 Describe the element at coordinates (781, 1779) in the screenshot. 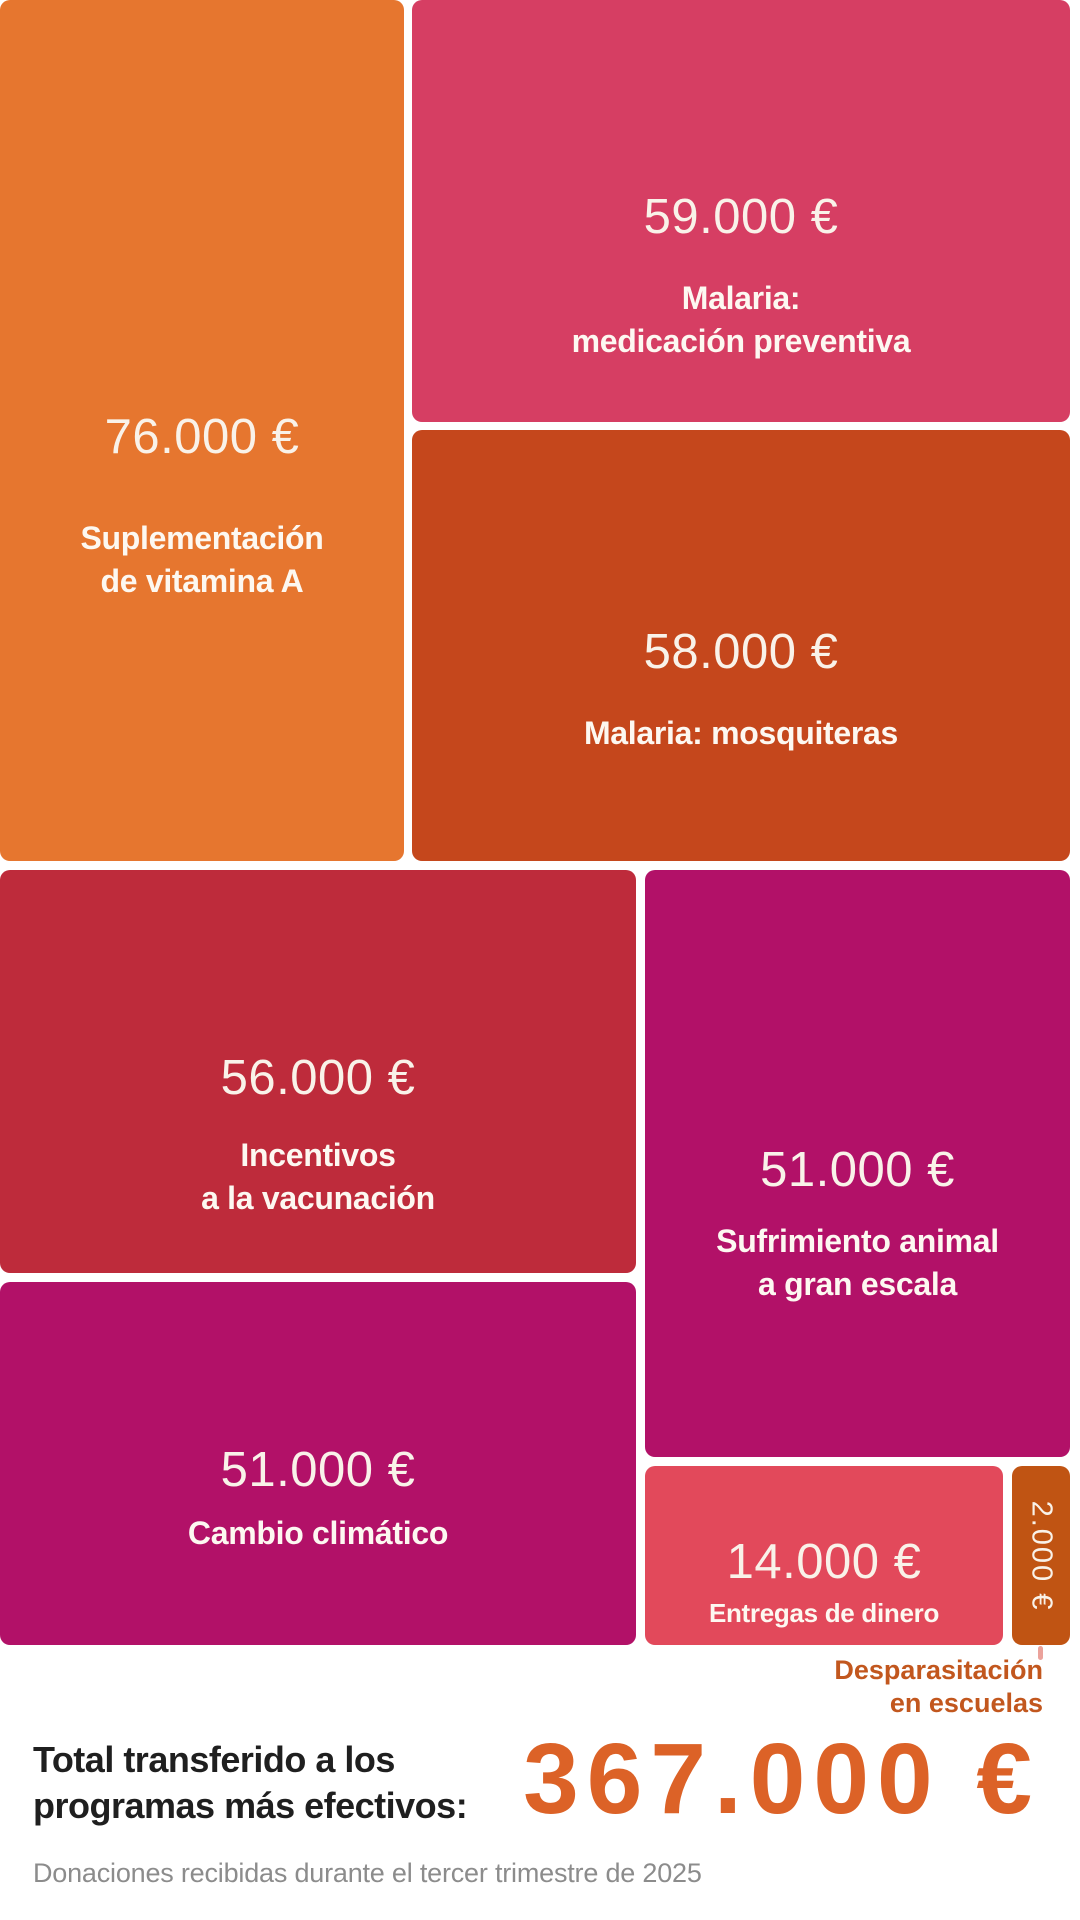

I see `total-value: 367.000 €` at that location.